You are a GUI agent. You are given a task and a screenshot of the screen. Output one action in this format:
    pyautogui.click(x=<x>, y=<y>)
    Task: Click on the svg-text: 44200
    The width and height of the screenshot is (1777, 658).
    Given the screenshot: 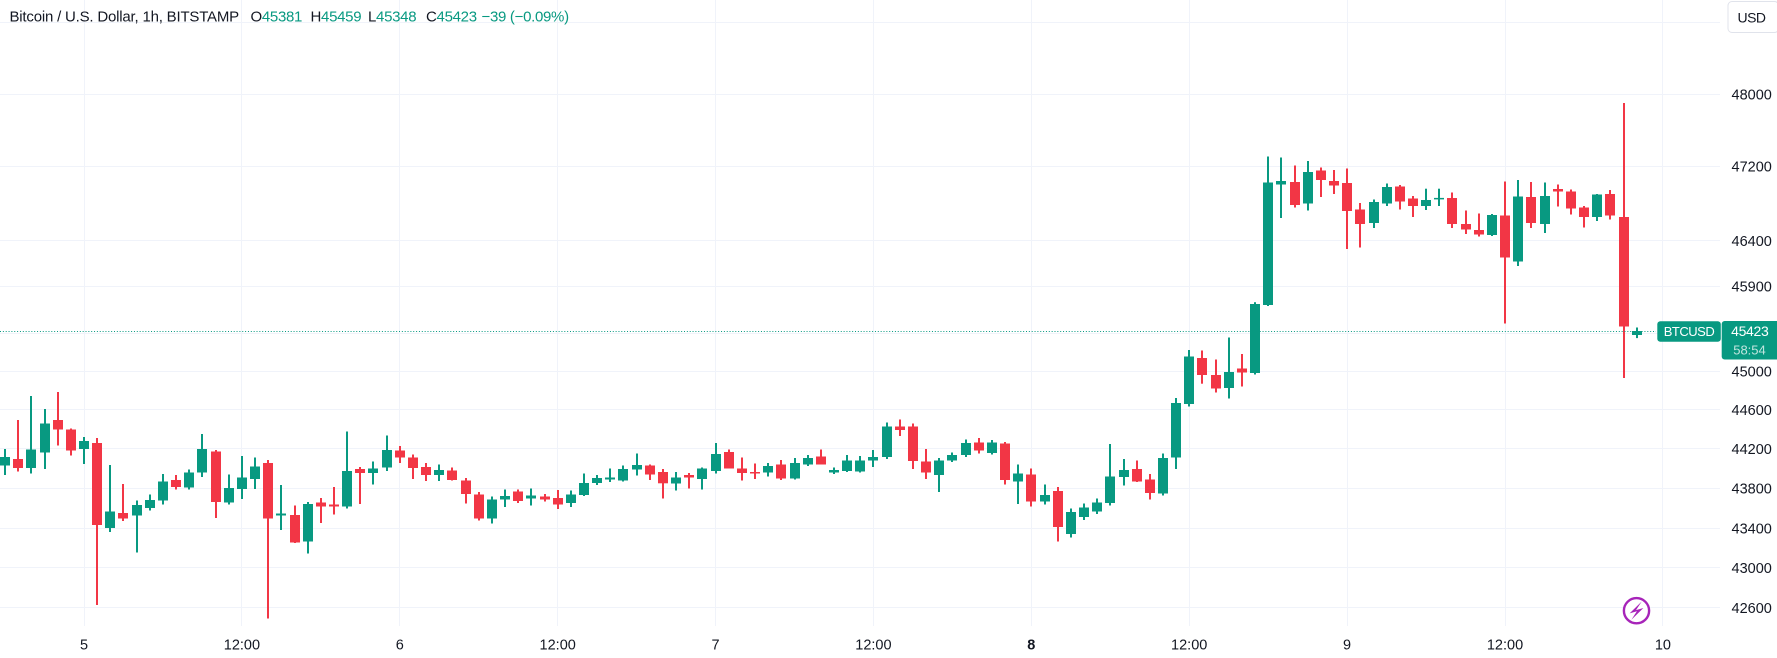 What is the action you would take?
    pyautogui.click(x=1752, y=450)
    